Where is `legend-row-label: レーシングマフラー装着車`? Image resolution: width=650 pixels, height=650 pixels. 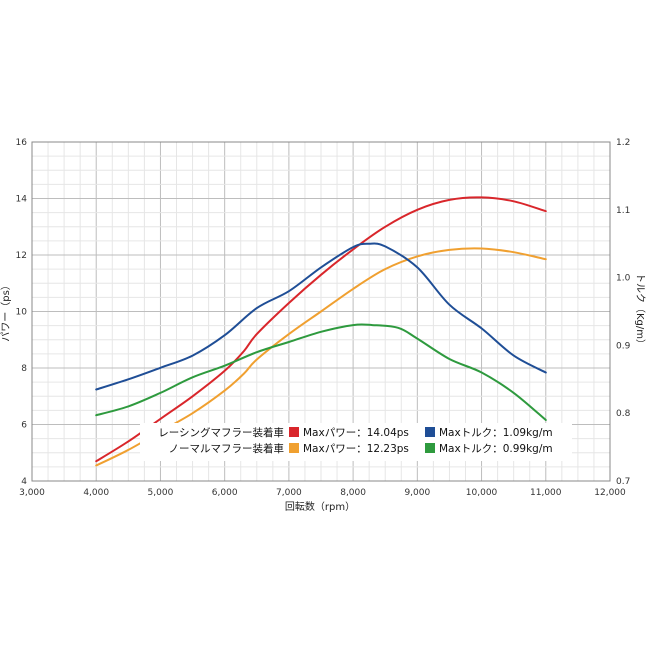
legend-row-label: レーシングマフラー装着車 is located at coordinates (221, 432).